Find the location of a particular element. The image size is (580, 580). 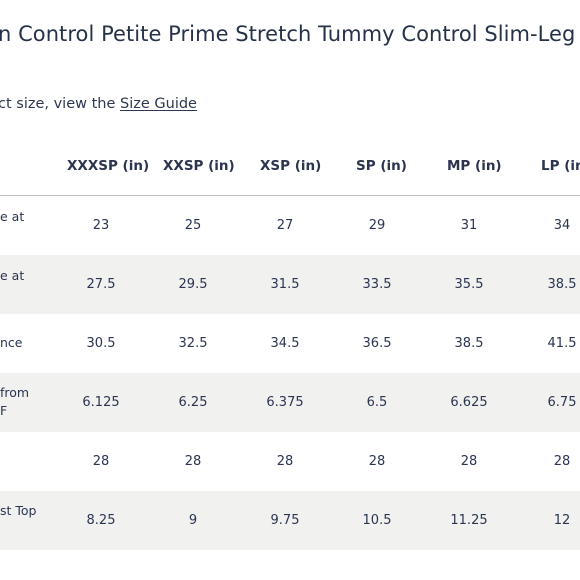

table-cell: 34 is located at coordinates (562, 225).